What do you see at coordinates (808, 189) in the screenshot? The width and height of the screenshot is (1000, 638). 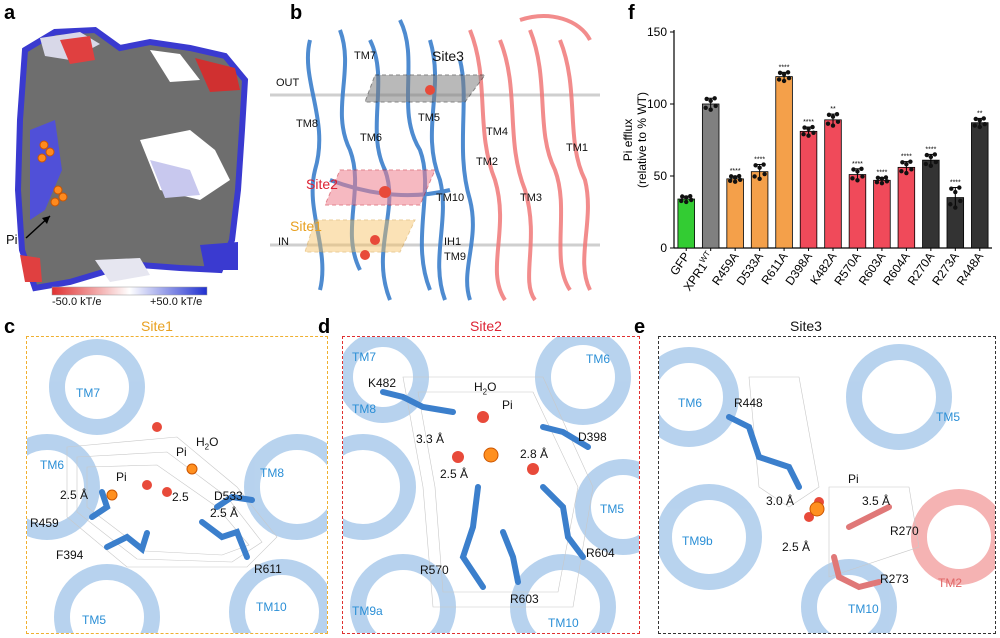 I see `bar-D398A` at bounding box center [808, 189].